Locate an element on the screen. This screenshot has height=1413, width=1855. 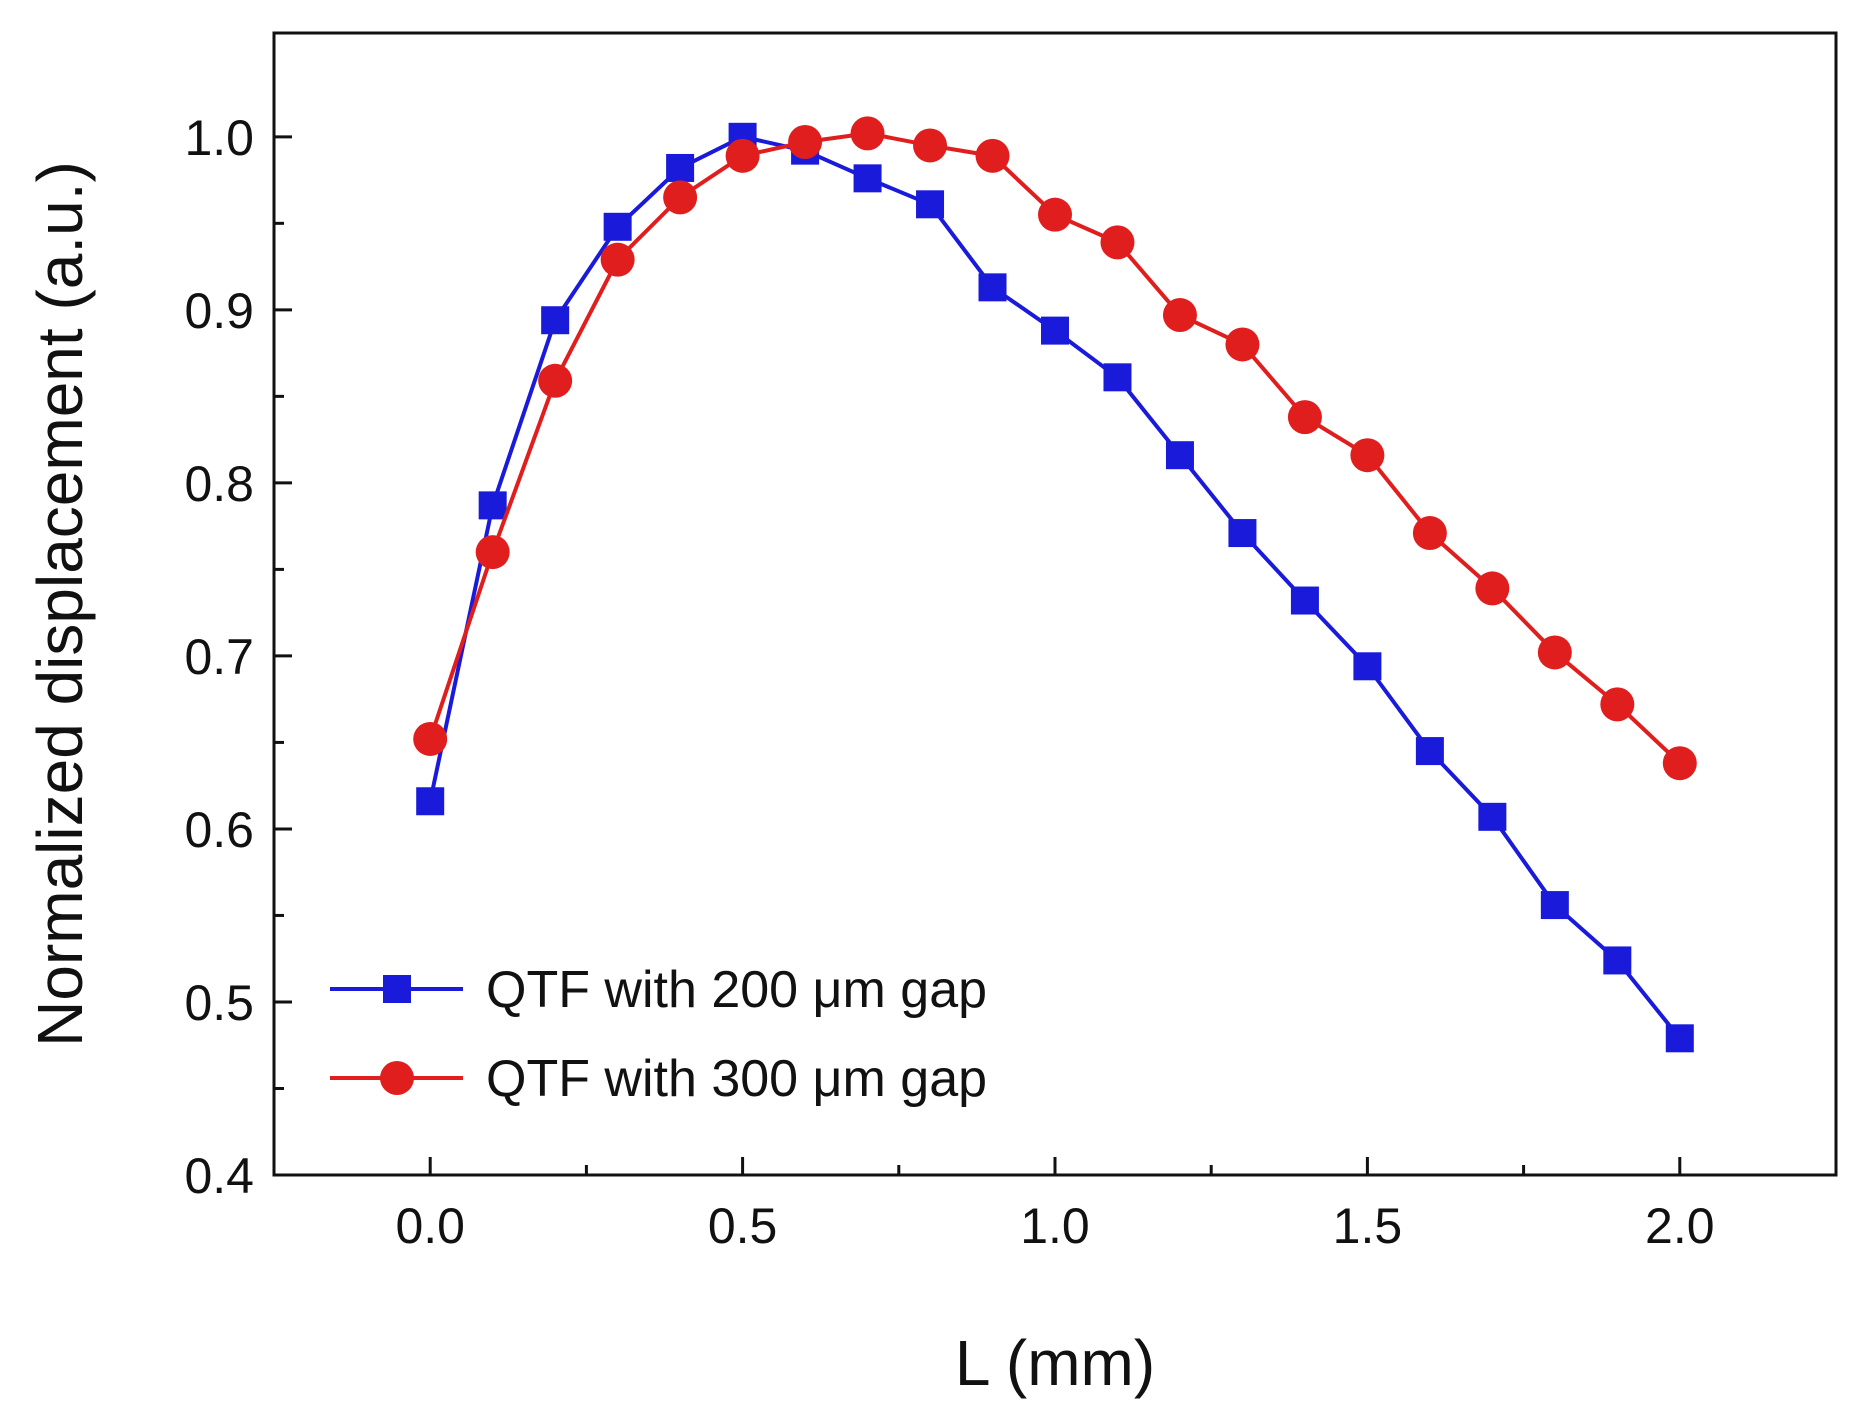
x-tick-label: 0.0 is located at coordinates (430, 1226).